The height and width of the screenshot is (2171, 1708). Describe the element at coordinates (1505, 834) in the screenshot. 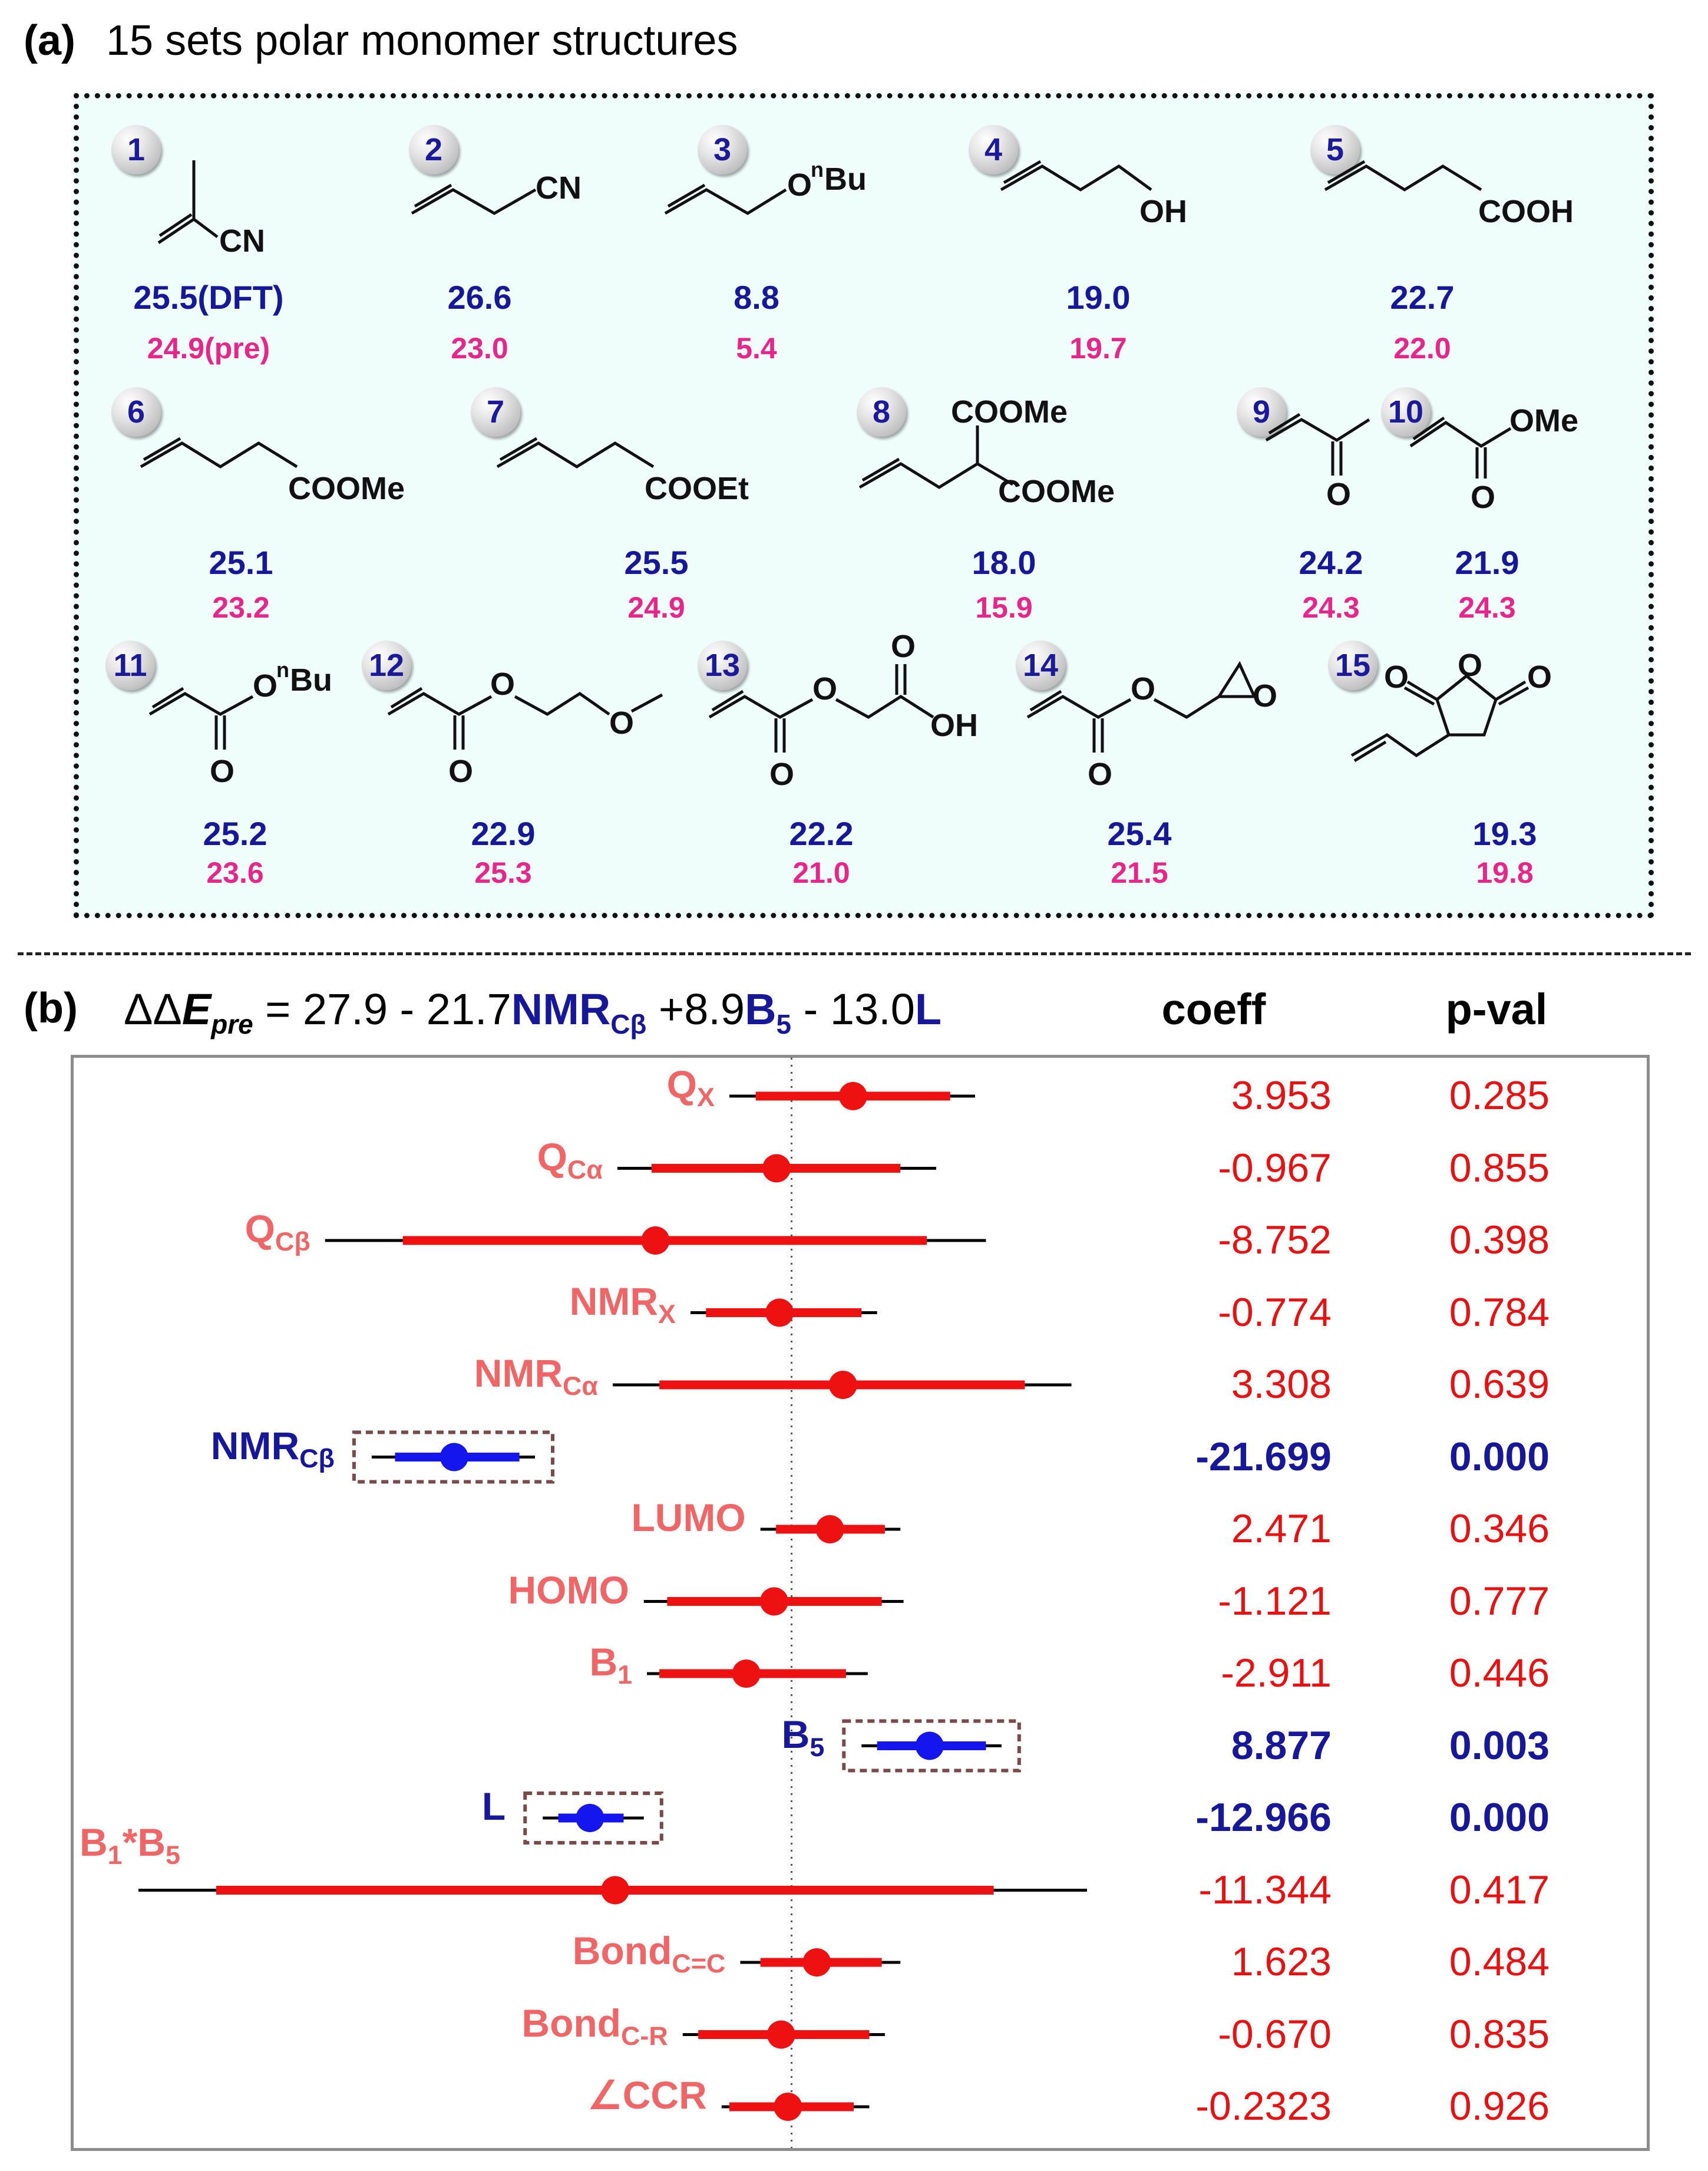

I see `dft-value: 19.3` at that location.